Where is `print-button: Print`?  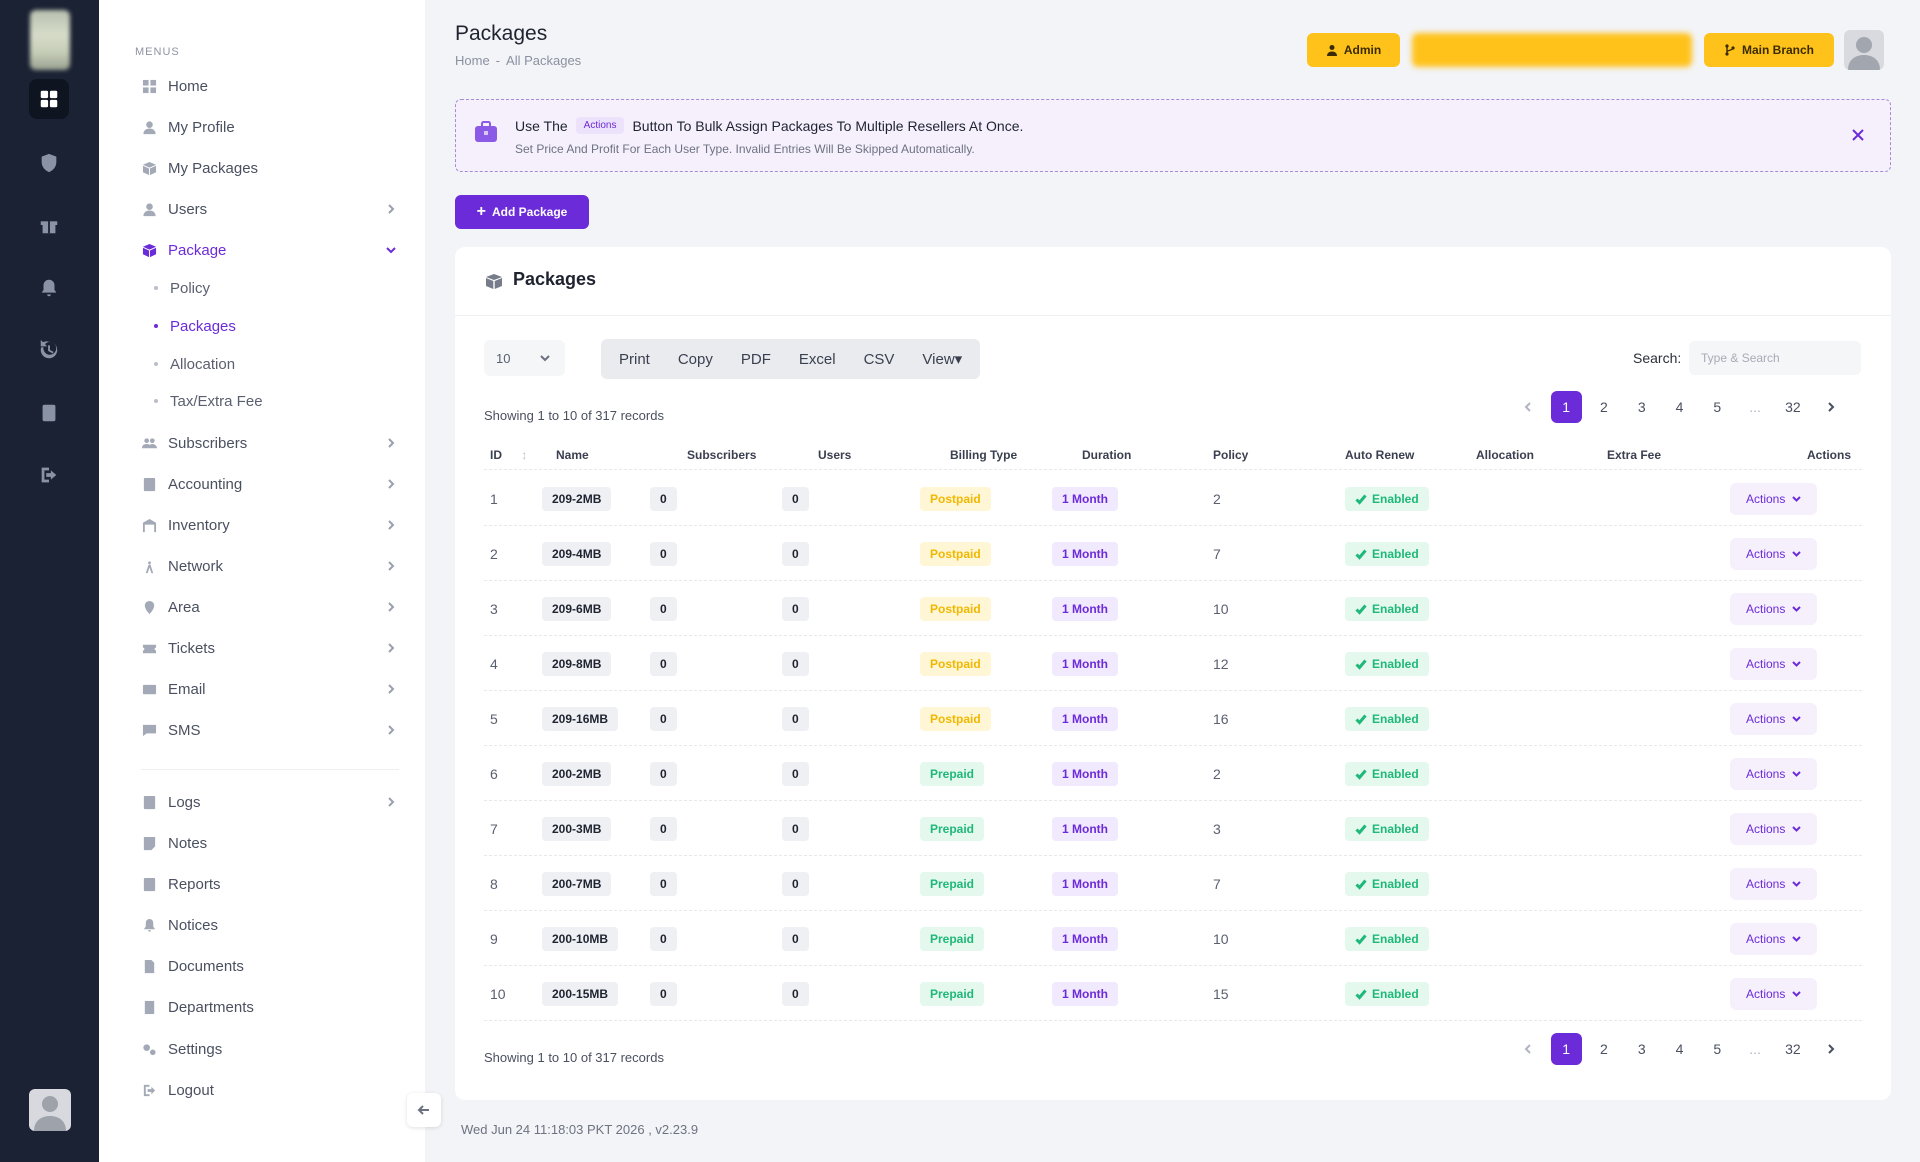 print-button: Print is located at coordinates (634, 359).